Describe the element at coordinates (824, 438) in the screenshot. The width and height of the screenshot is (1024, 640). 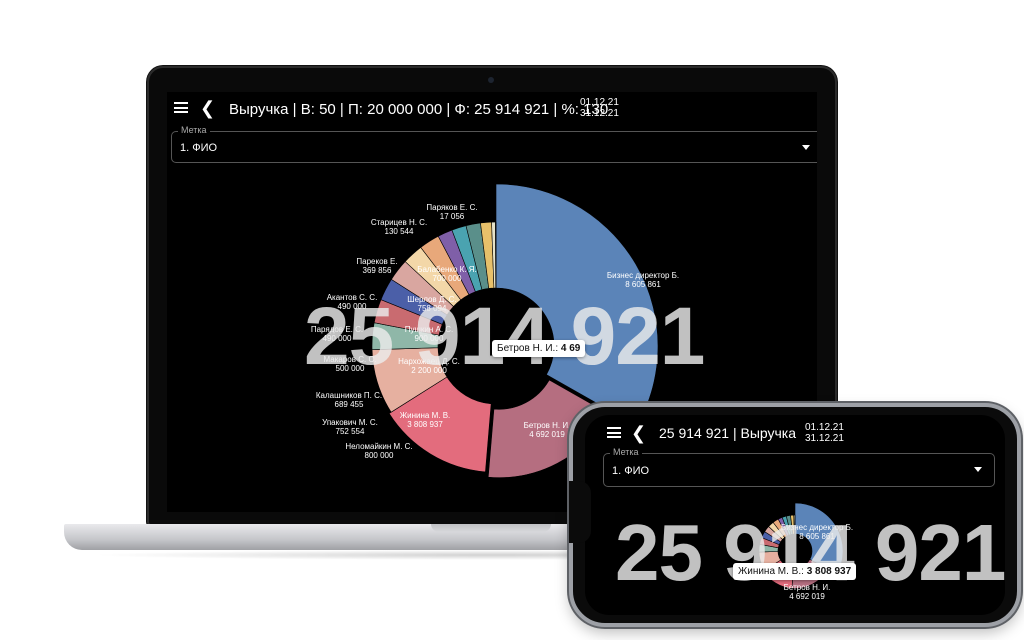
I see `phone-date-to: 31.12.21` at that location.